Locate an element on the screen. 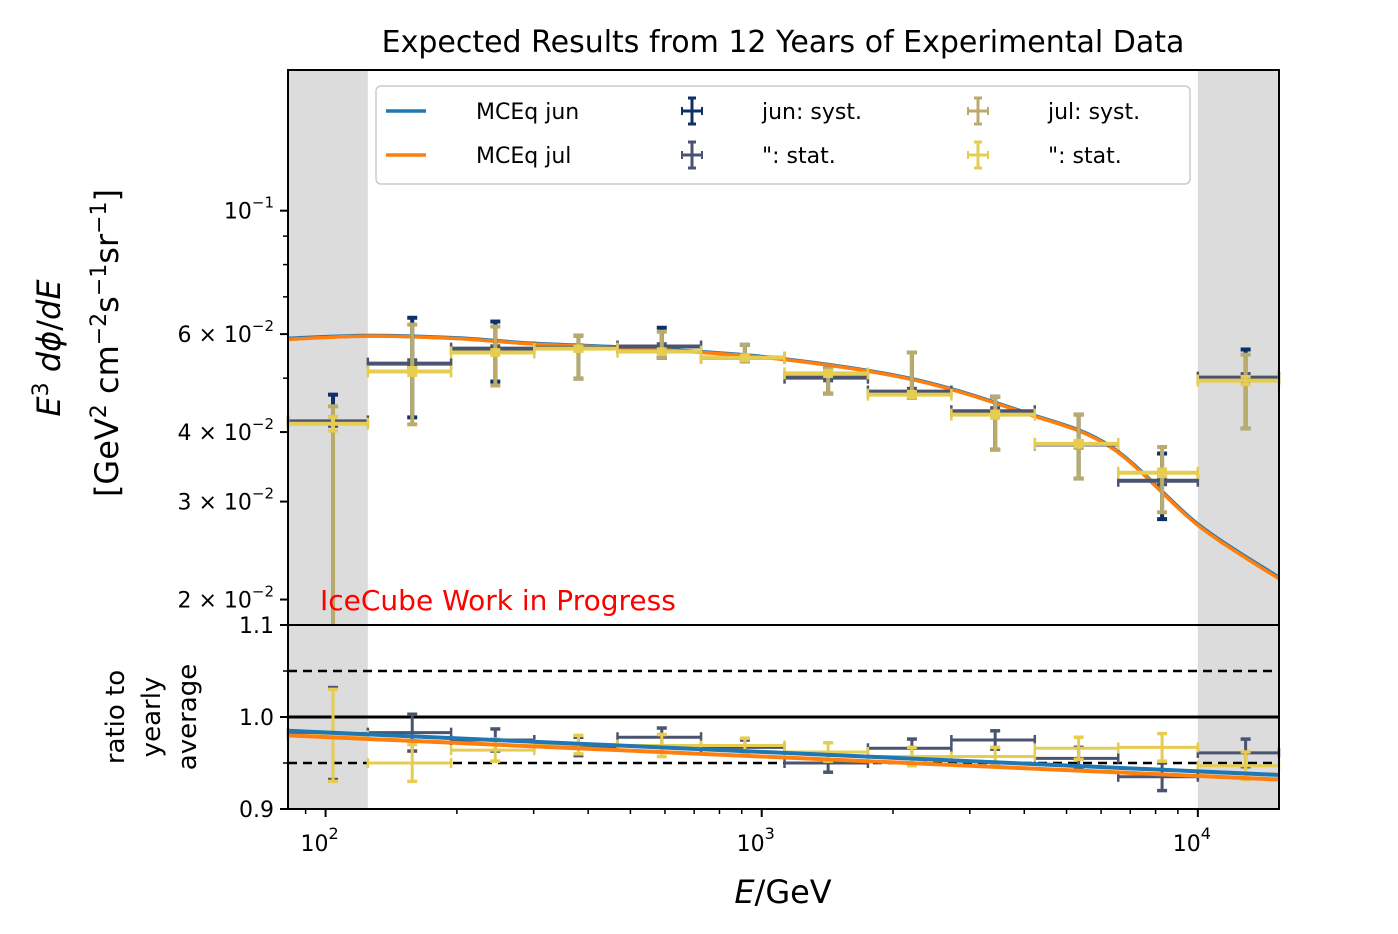 Image resolution: width=1398 pixels, height=934 pixels. y-axis-label: E3 dϕ/dE is located at coordinates (48, 348).